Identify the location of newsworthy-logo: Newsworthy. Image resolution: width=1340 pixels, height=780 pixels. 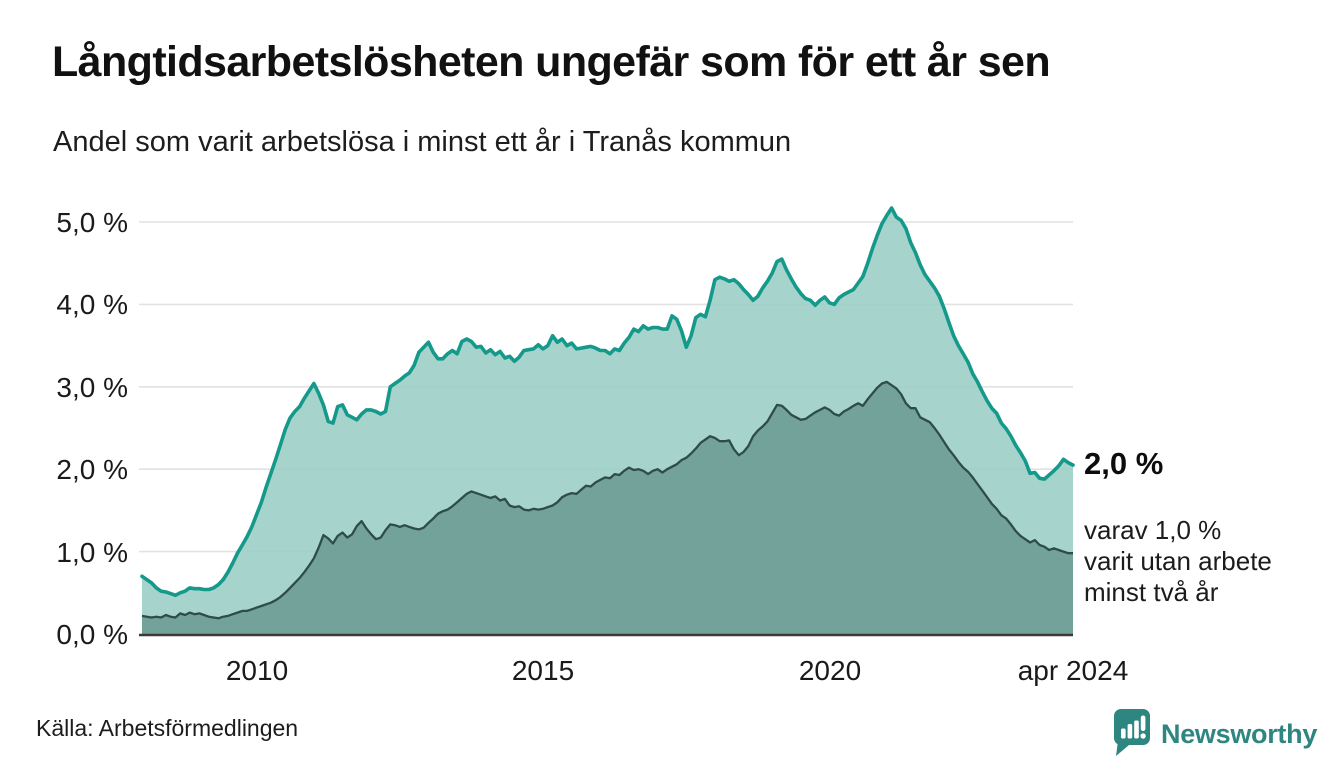
(1214, 734).